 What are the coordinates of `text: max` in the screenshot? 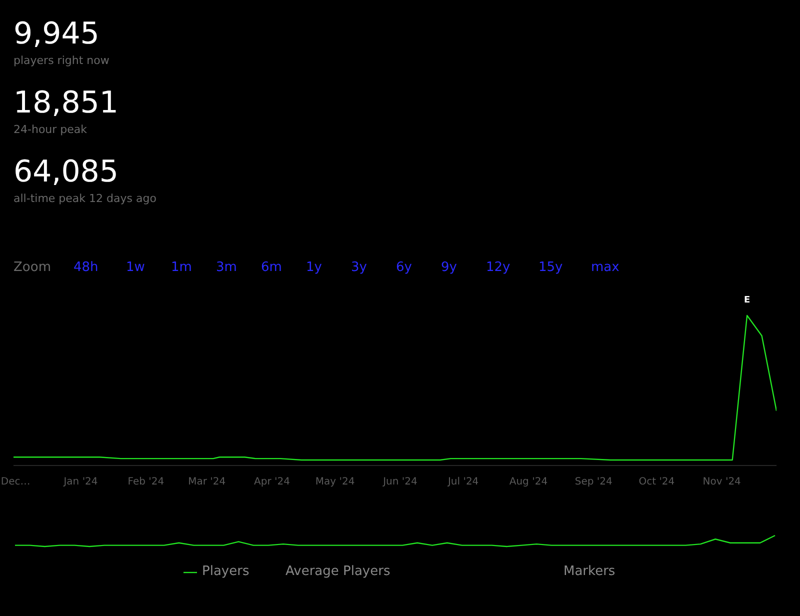 It's located at (605, 267).